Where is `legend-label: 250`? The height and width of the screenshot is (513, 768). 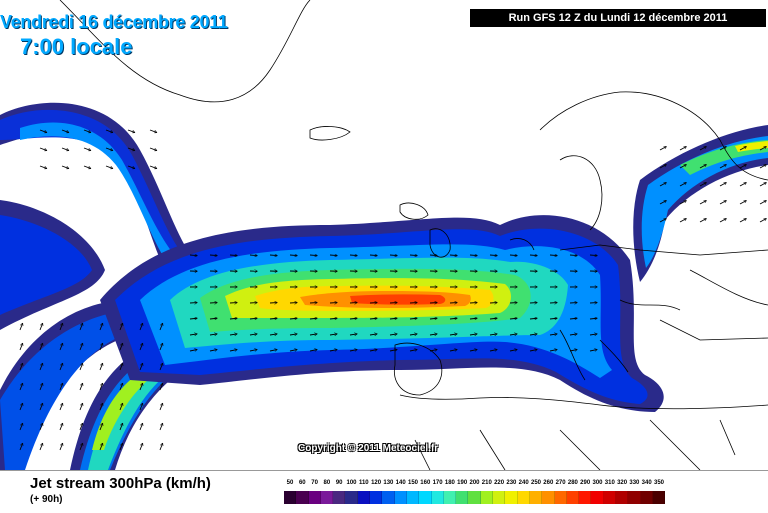 legend-label: 250 is located at coordinates (536, 483).